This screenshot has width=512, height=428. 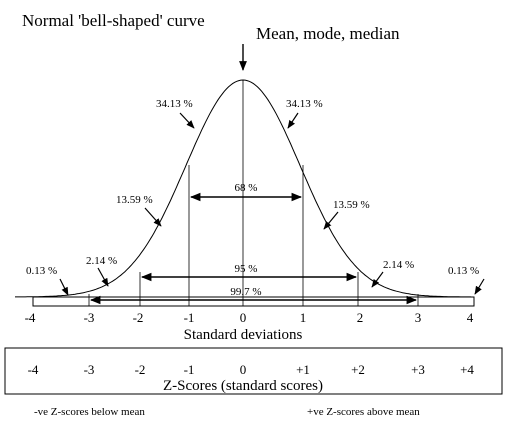 I want to click on z-axis-ticks: -4 -3 -2 -1 0 +1 +2 +3 +4, so click(x=251, y=369).